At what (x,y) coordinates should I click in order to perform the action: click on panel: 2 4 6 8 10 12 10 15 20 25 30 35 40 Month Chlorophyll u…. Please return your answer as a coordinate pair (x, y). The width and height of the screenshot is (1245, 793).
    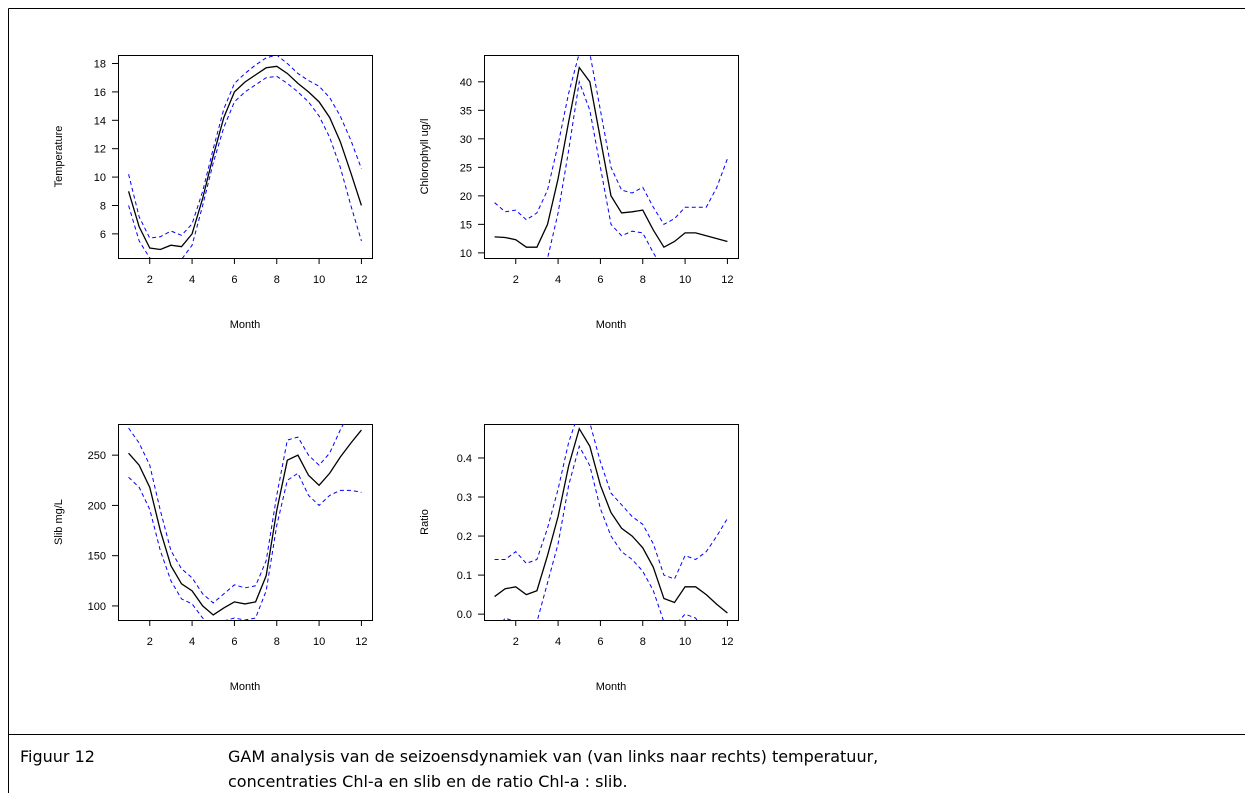
    Looking at the image, I should click on (579, 193).